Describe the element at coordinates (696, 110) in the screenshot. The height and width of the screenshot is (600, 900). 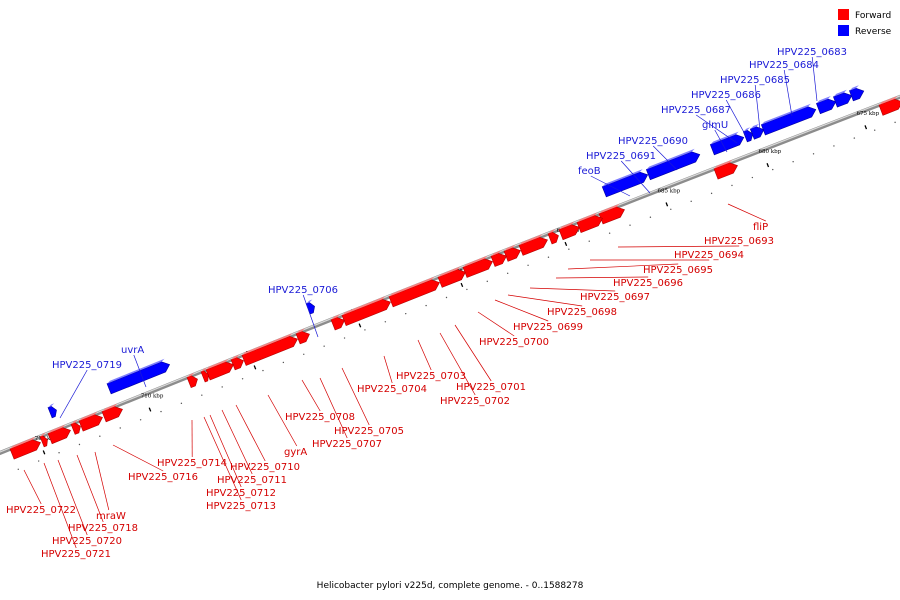
I see `gene-label-hpv225-0687: HPV225_0687` at that location.